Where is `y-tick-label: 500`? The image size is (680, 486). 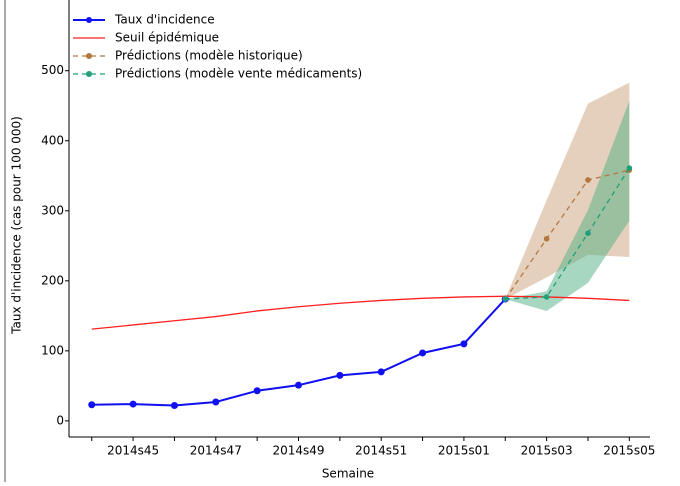 y-tick-label: 500 is located at coordinates (52, 70).